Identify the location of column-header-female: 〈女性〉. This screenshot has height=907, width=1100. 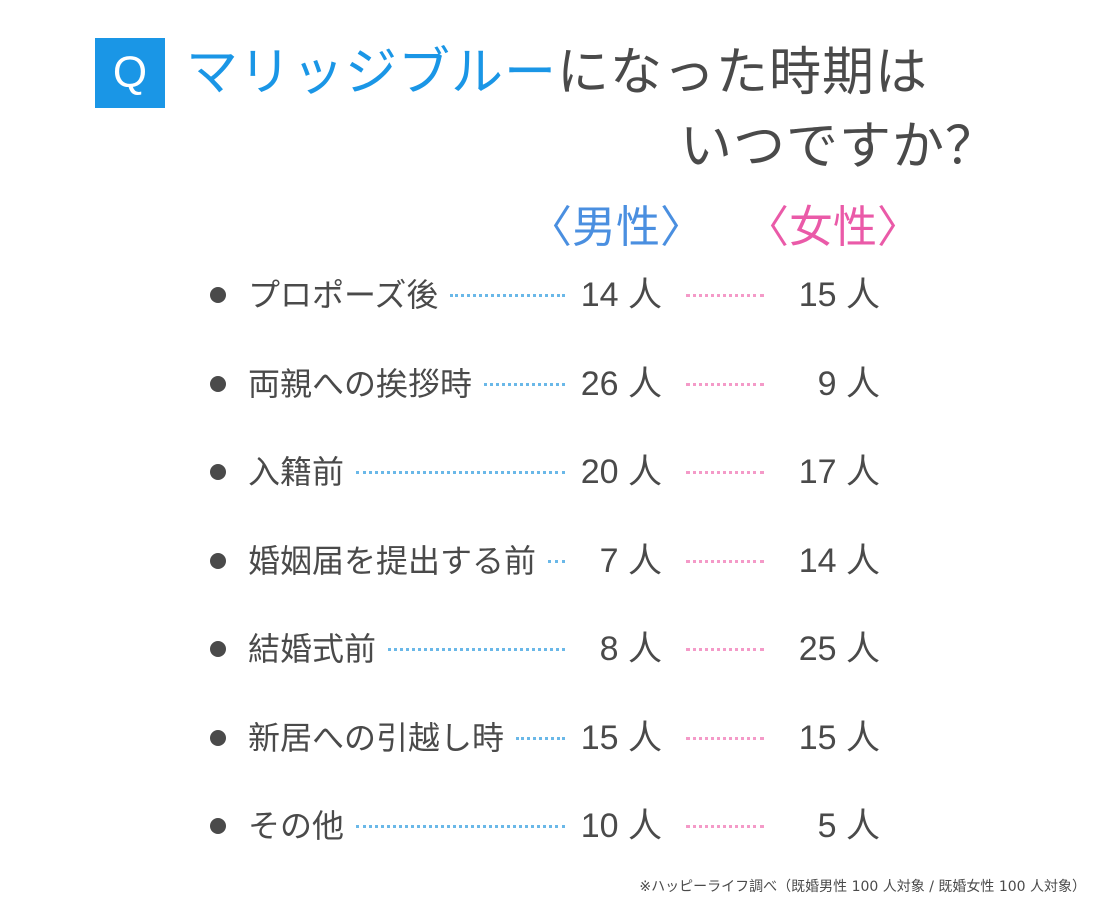
(833, 227).